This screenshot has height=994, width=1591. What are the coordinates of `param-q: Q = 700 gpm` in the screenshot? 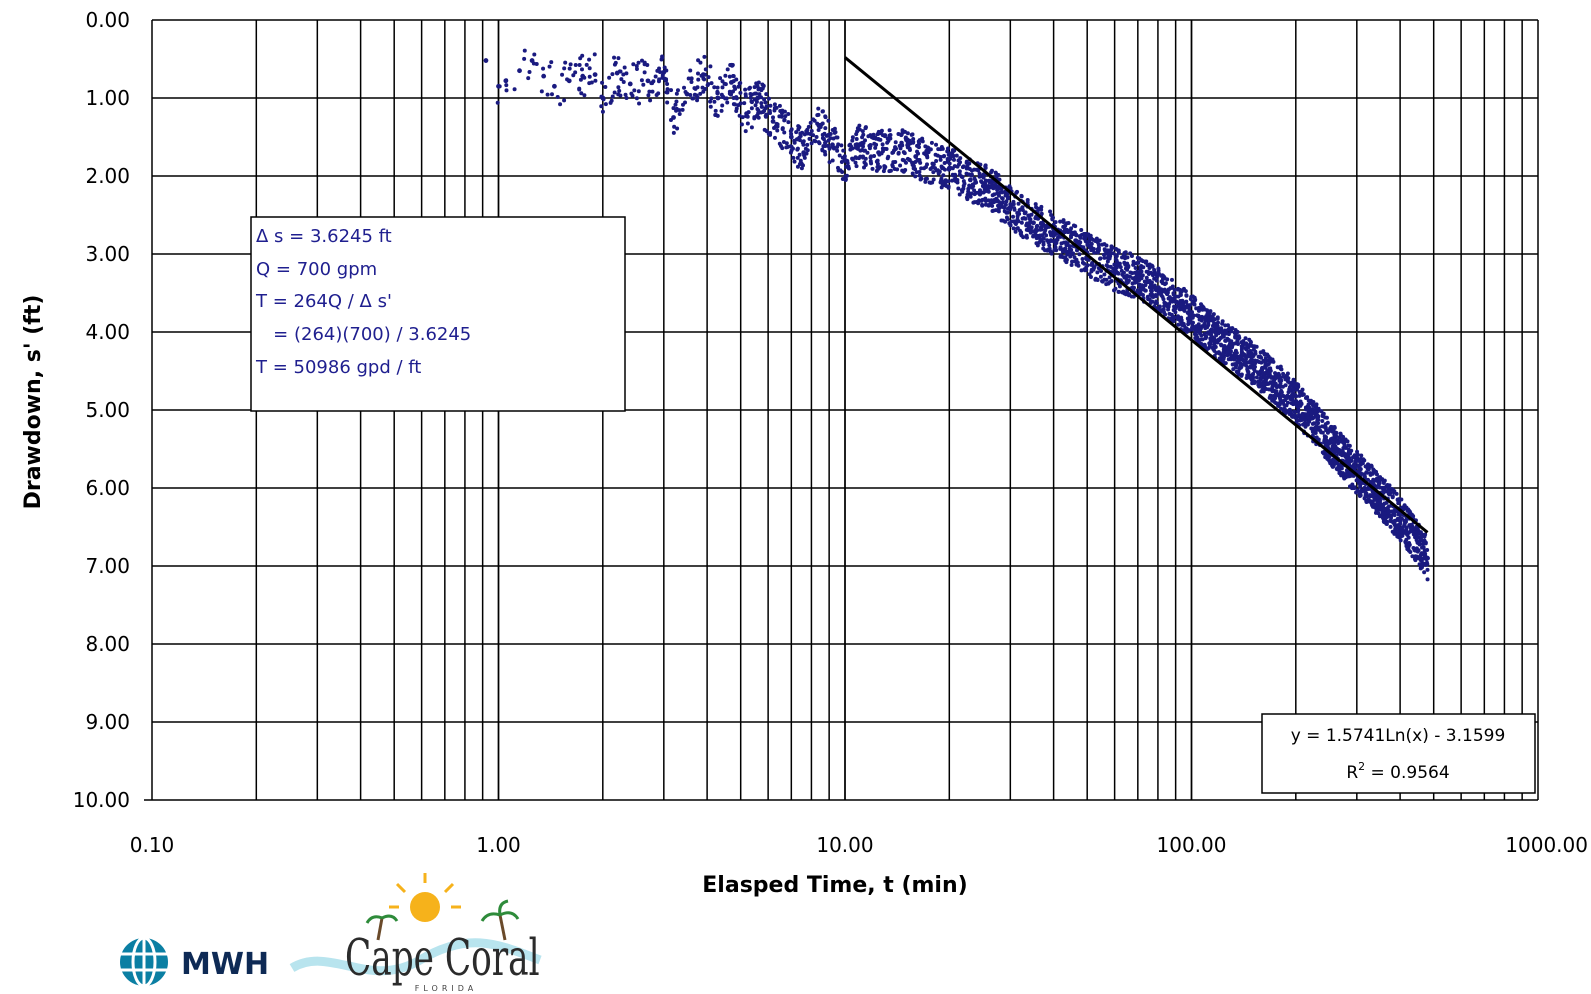 It's located at (316, 269).